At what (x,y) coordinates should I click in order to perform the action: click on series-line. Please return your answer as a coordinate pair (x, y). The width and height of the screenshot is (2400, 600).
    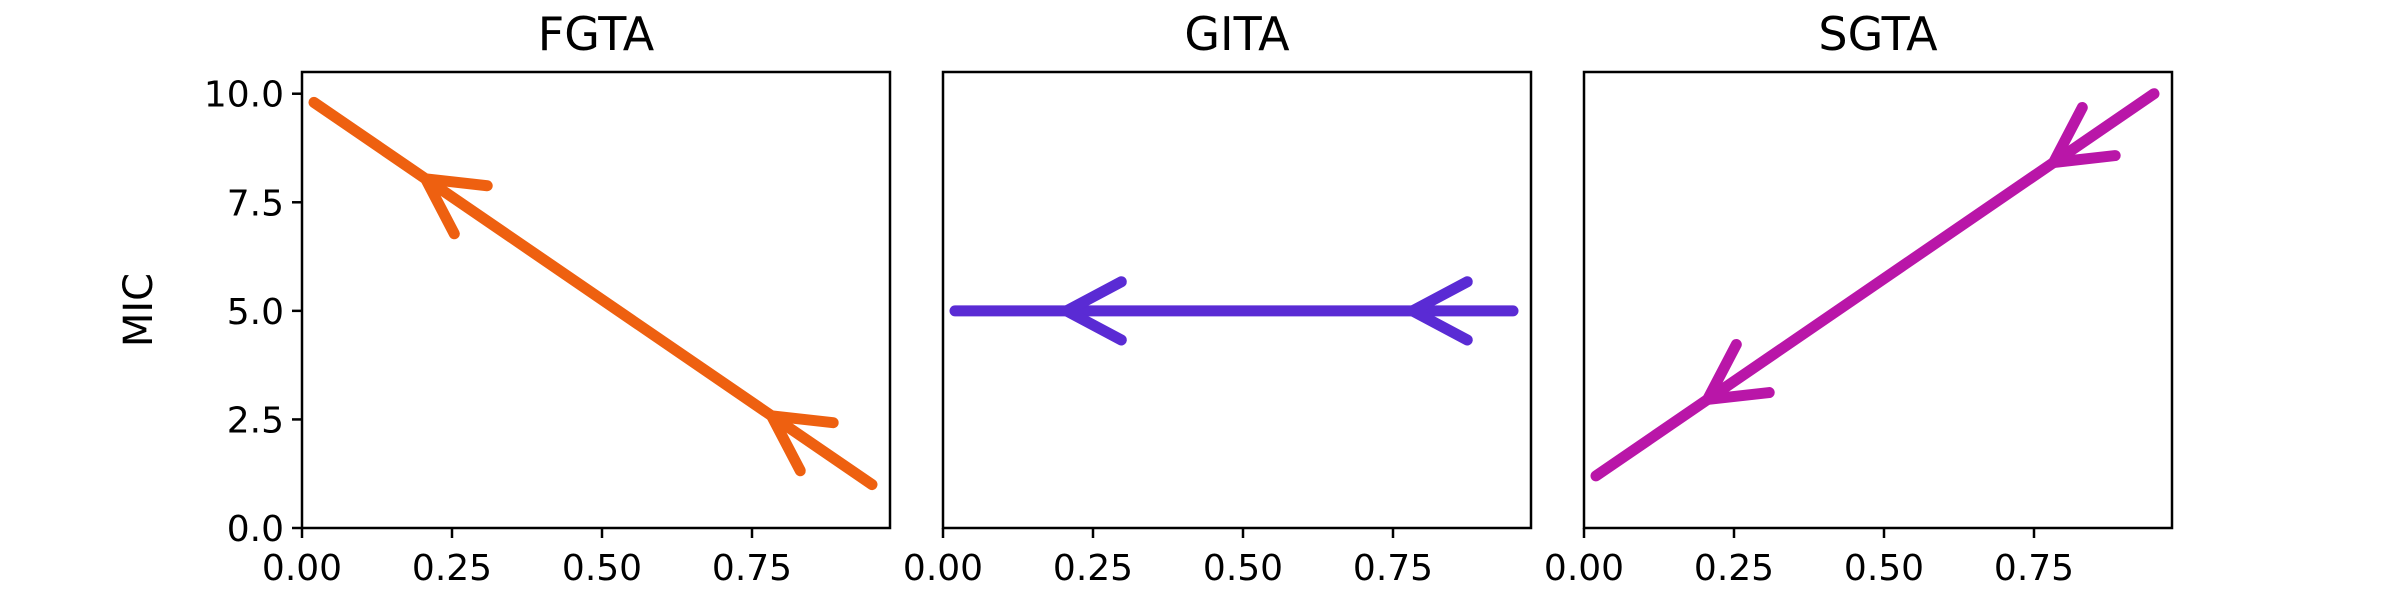
    Looking at the image, I should click on (1234, 311).